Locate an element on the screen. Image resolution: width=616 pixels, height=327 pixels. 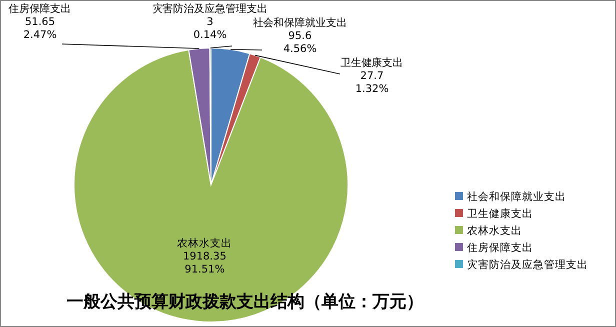
data-label: 95.6 4.56% is located at coordinates (300, 42).